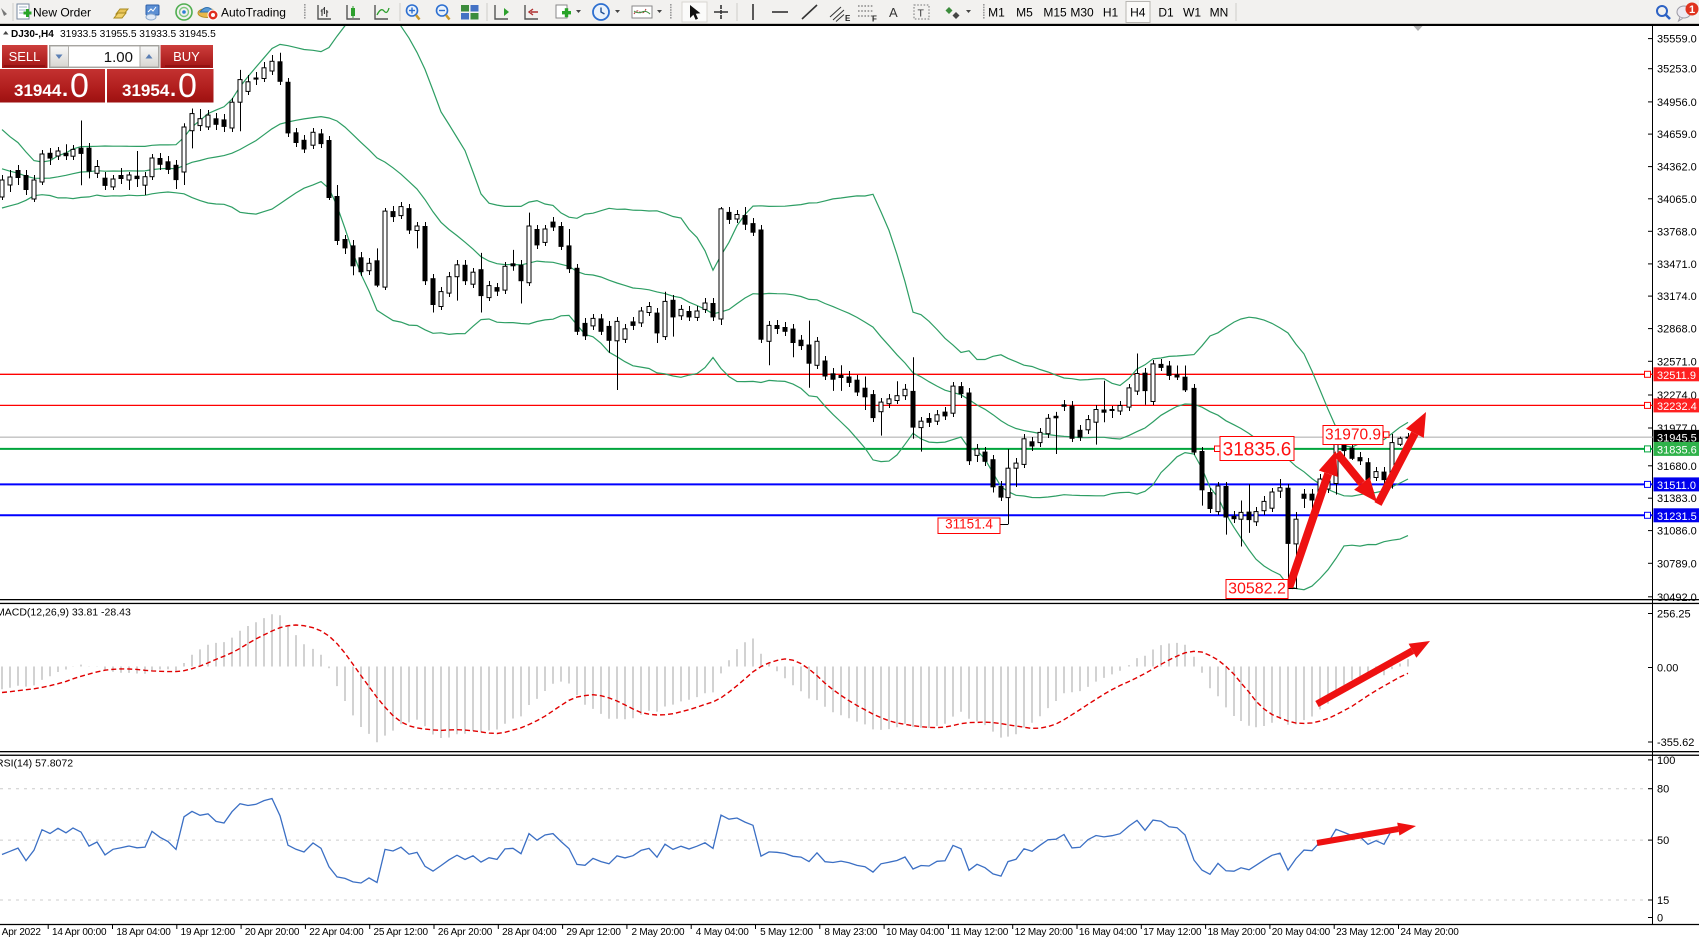  What do you see at coordinates (1677, 407) in the screenshot?
I see `svg-text: 32232.4` at bounding box center [1677, 407].